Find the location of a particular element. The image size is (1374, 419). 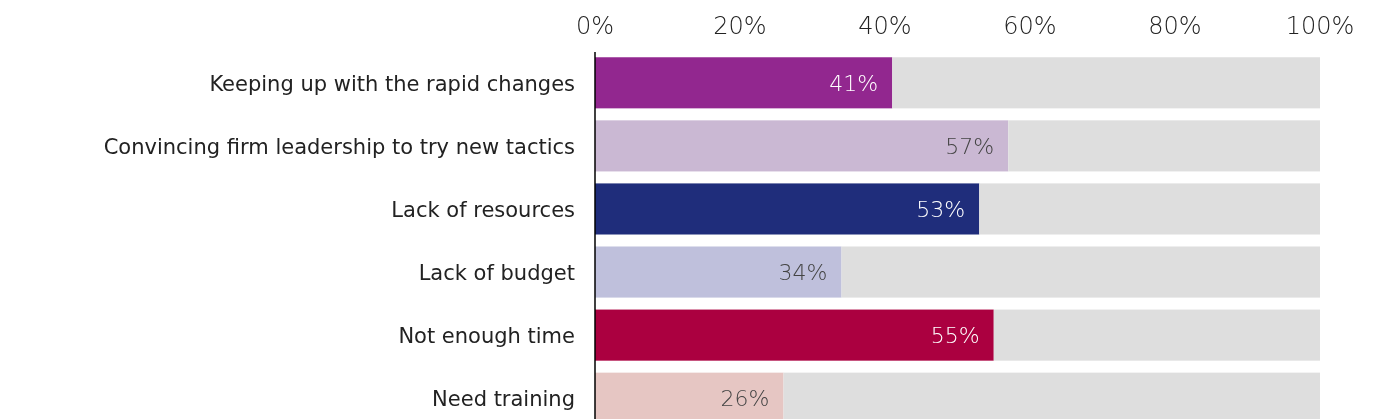

x-tick-label: 60% is located at coordinates (1030, 26).